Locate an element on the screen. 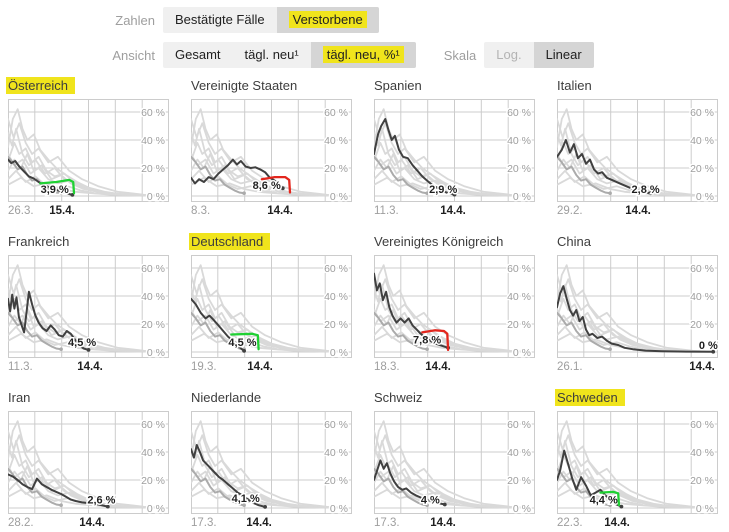  chart-plot: 60 % 40 % 20 % 0 % 2,6 % is located at coordinates (88, 462).